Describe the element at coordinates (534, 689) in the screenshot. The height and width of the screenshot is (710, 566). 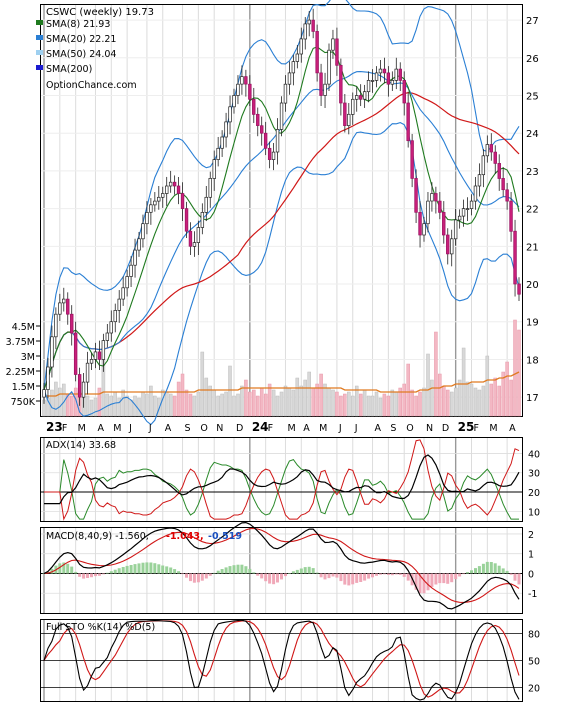
I see `stochastic-tick-label: 20` at that location.